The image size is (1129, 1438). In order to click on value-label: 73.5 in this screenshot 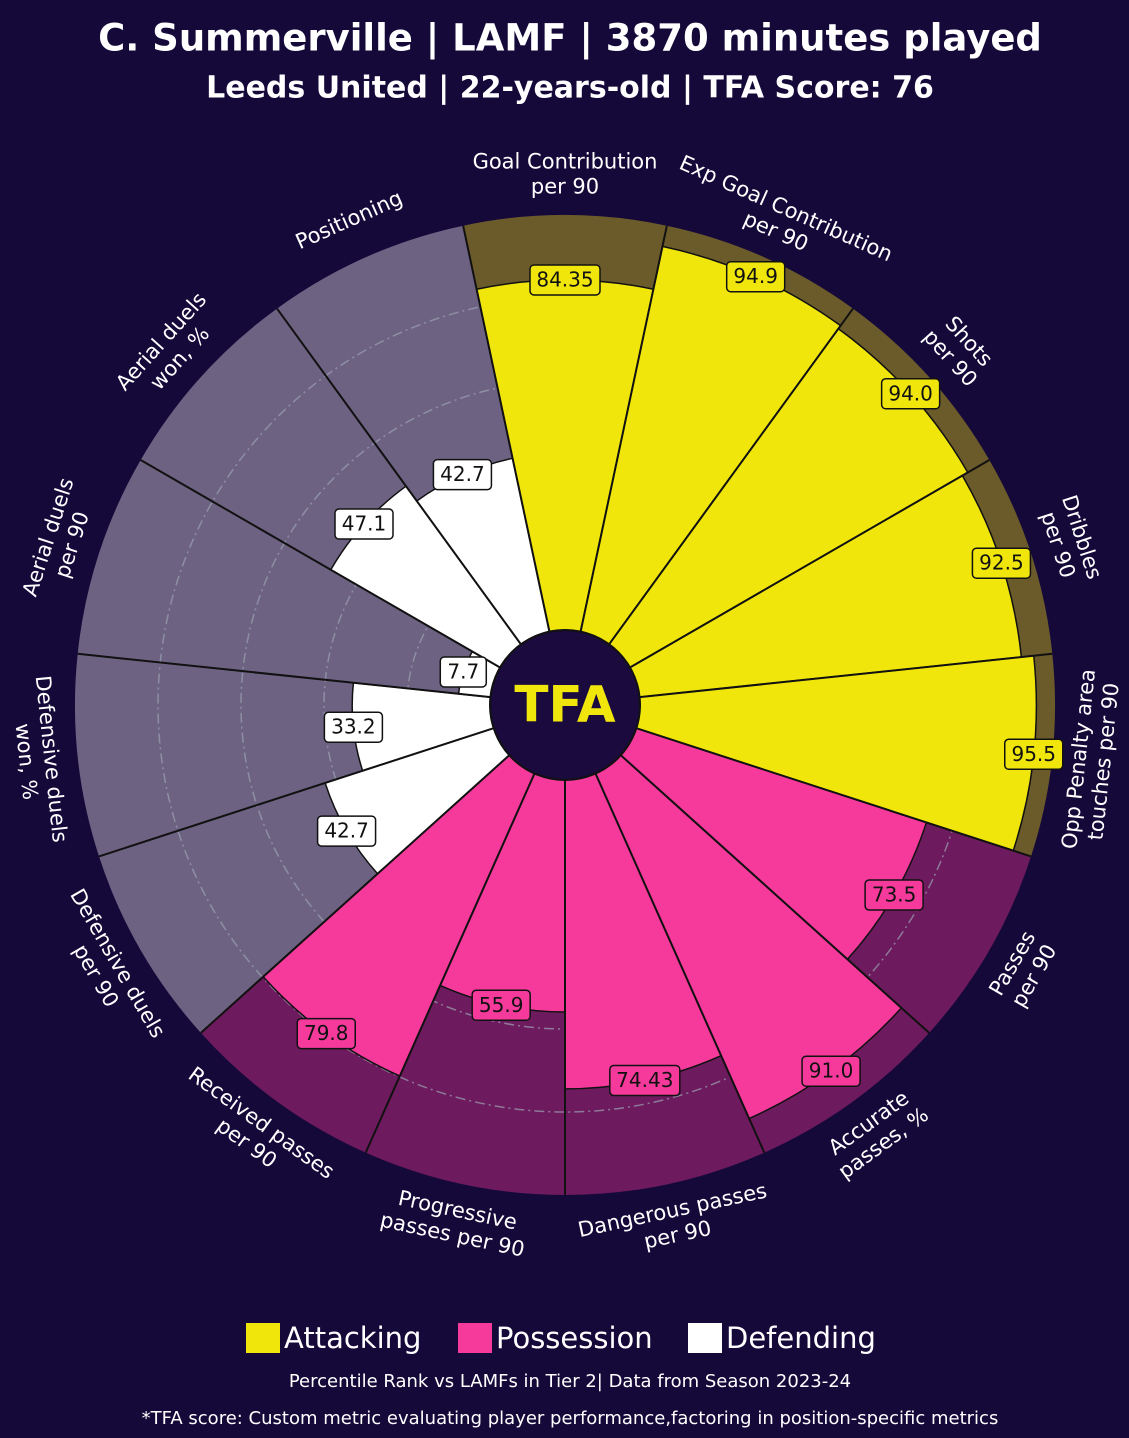, I will do `click(894, 895)`.